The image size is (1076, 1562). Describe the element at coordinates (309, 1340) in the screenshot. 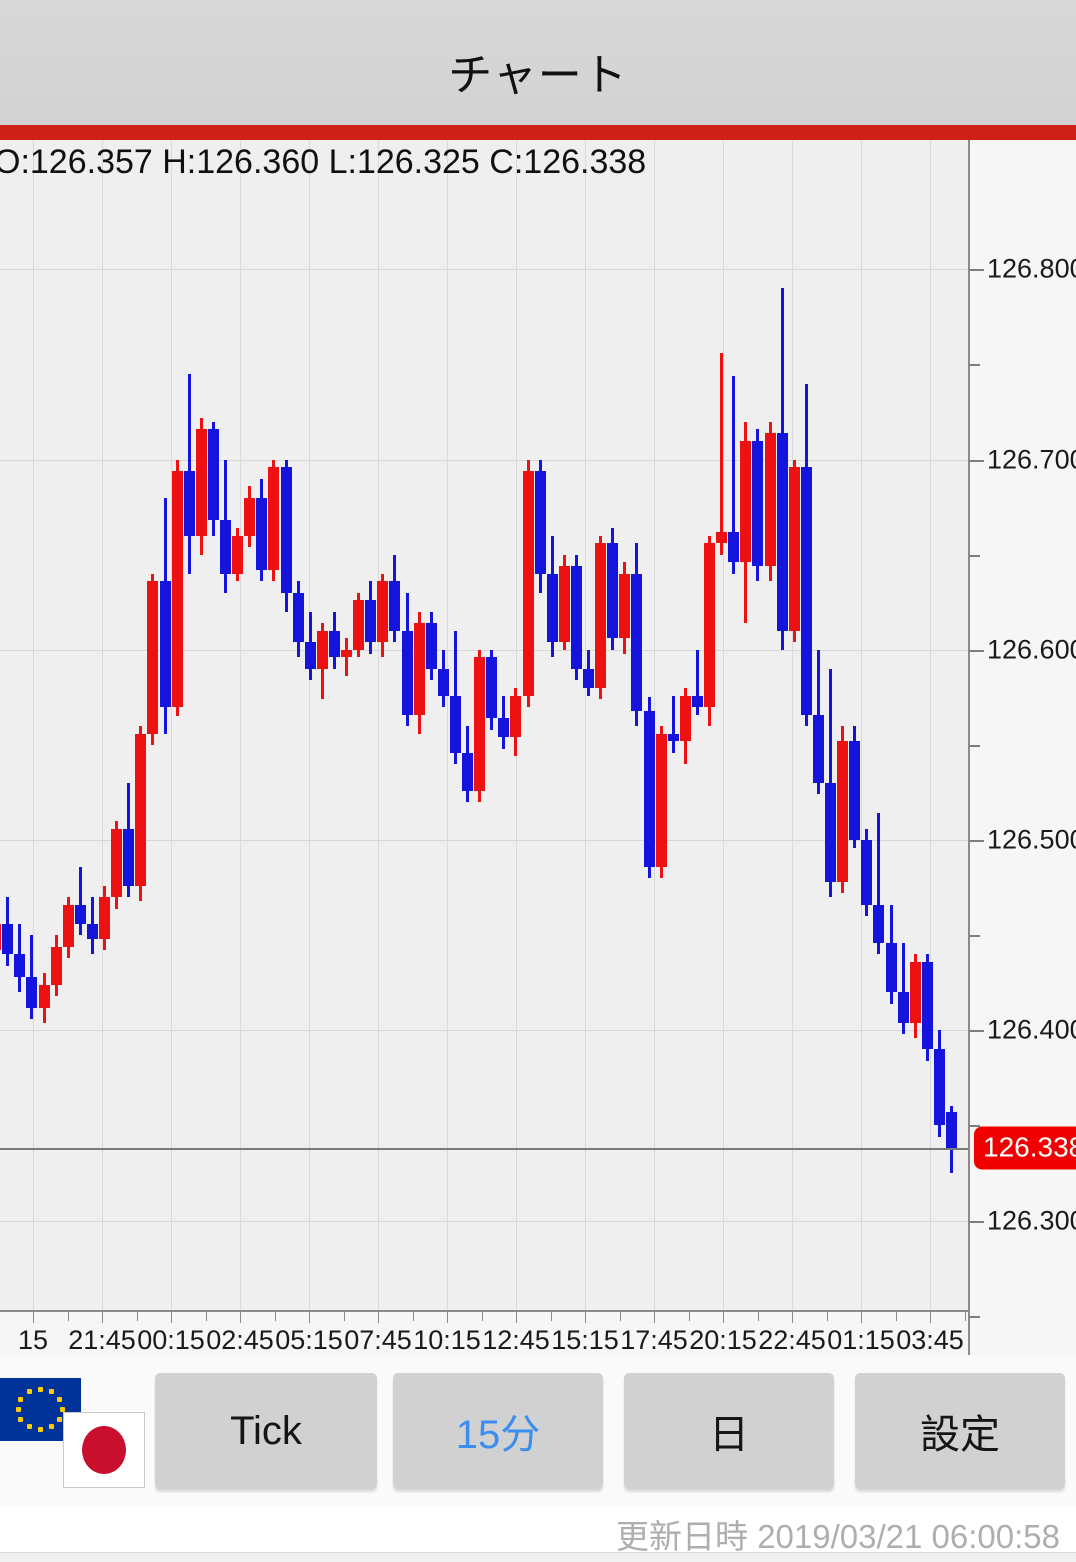

I see `time-tick-label: 05:15` at that location.